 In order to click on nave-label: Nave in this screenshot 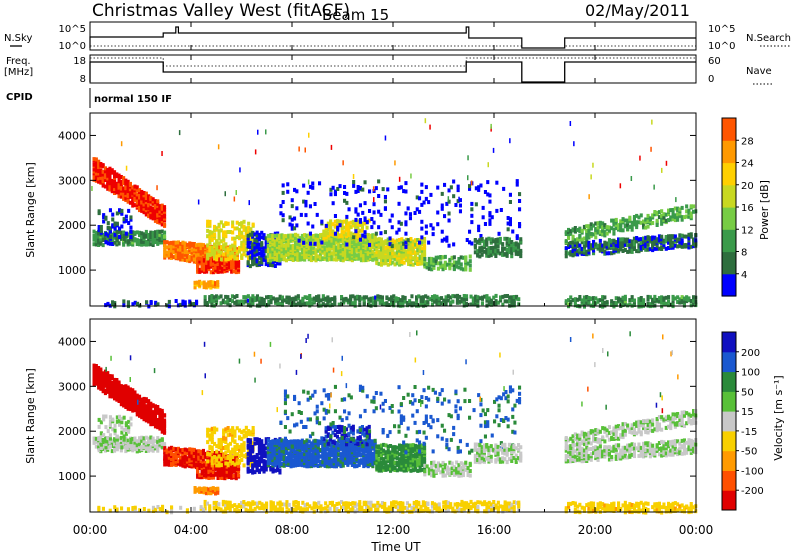, I will do `click(759, 71)`.